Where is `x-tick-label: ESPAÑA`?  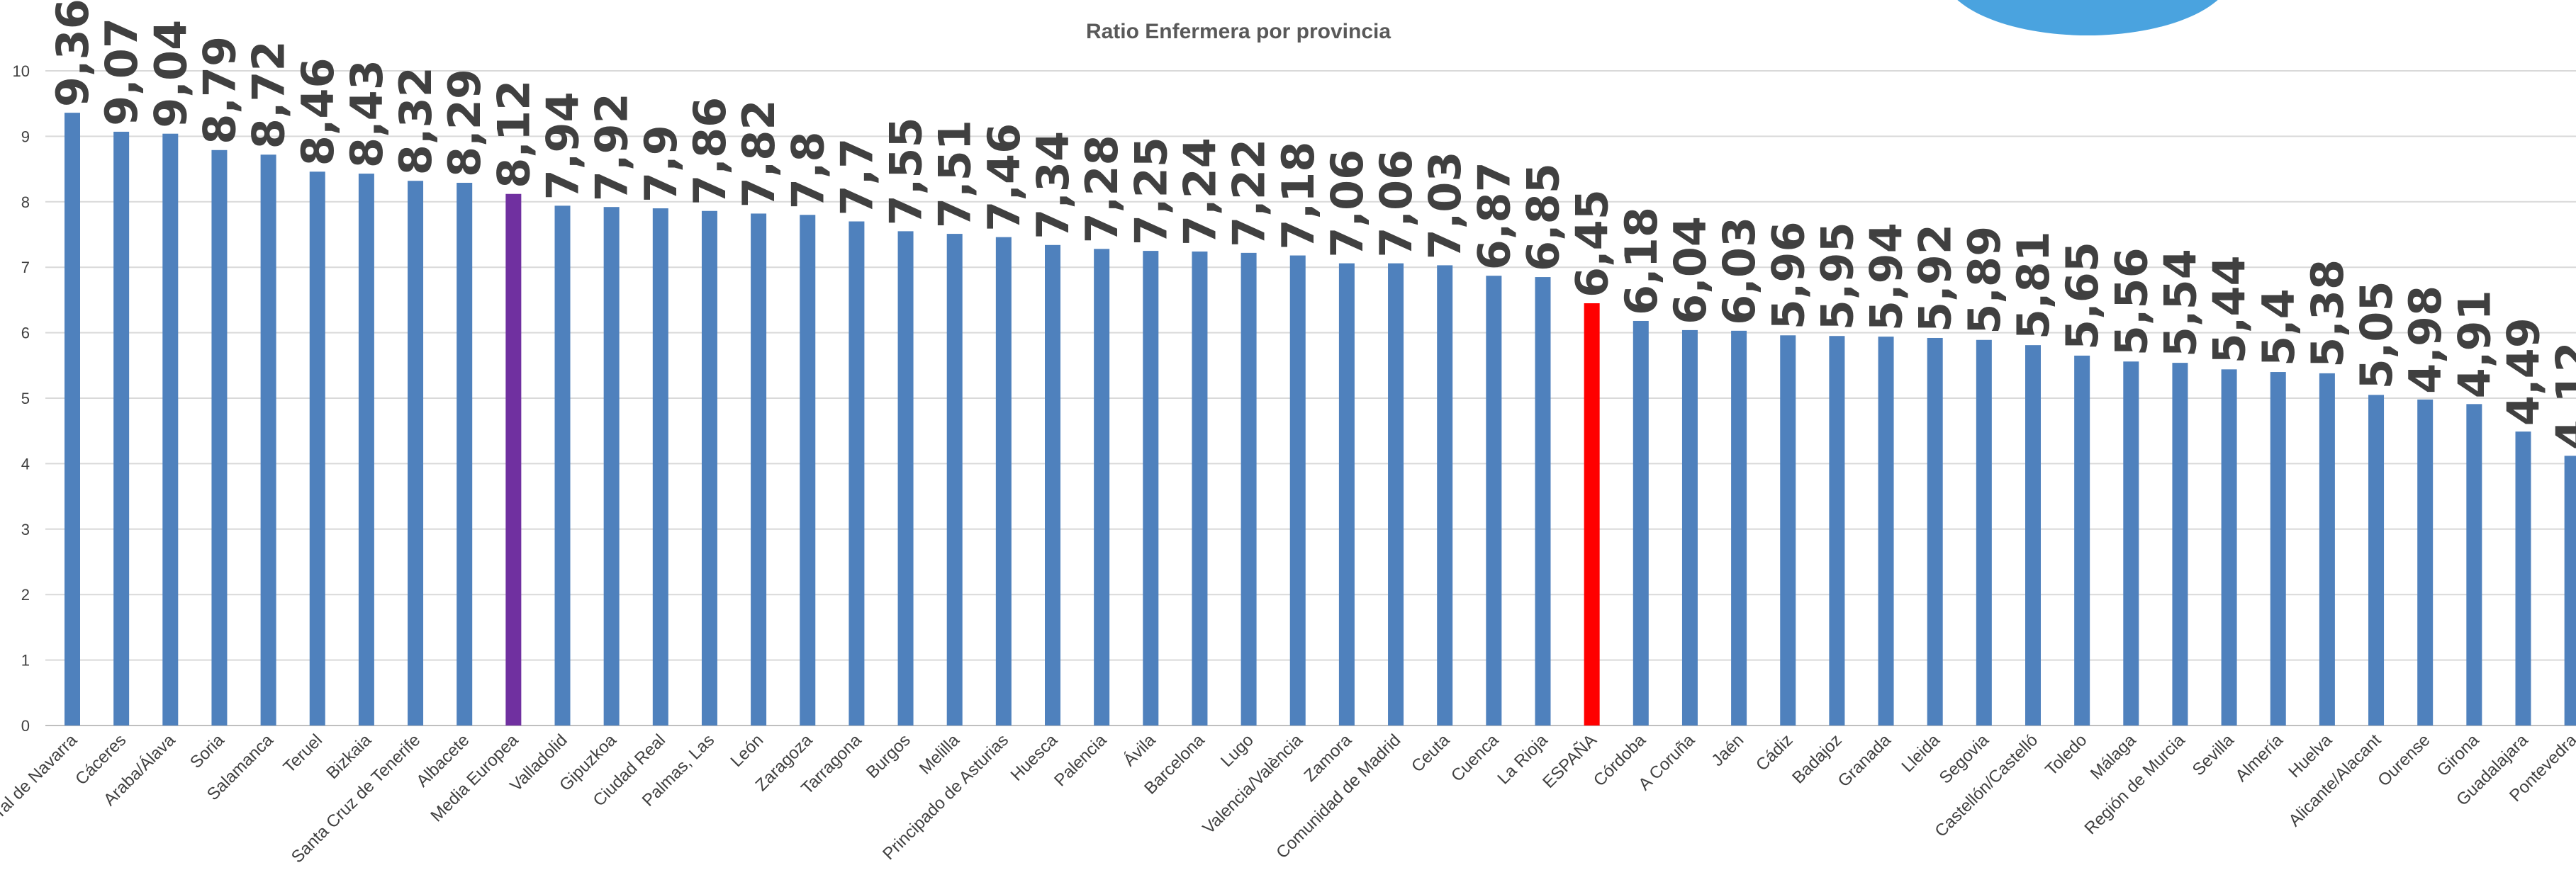
x-tick-label: ESPAÑA is located at coordinates (1570, 761).